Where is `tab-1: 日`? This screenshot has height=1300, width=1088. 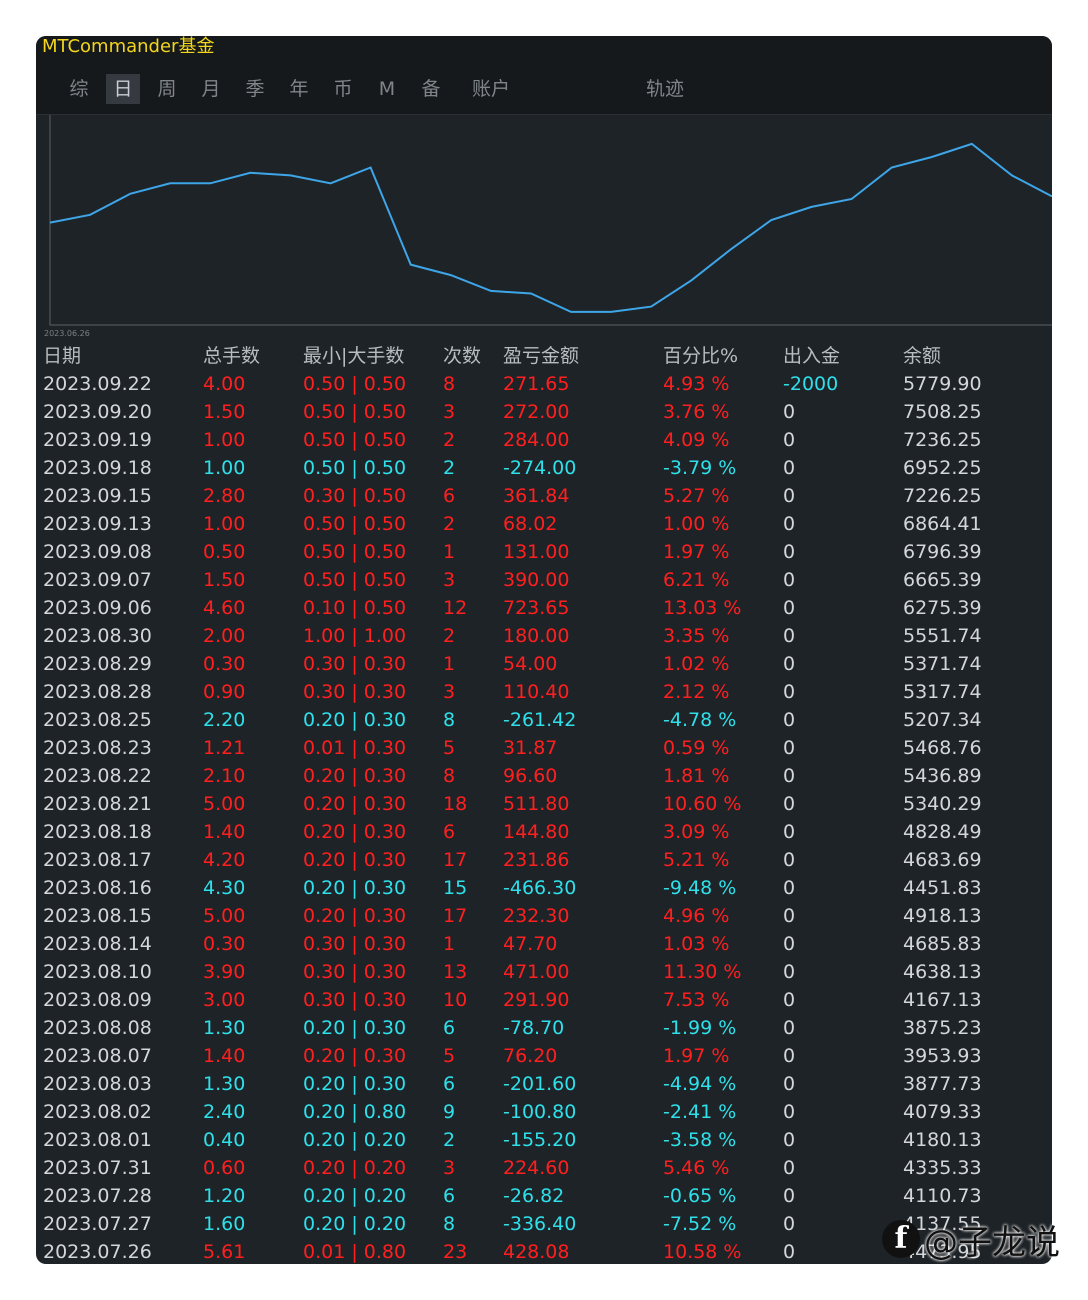 tab-1: 日 is located at coordinates (123, 89).